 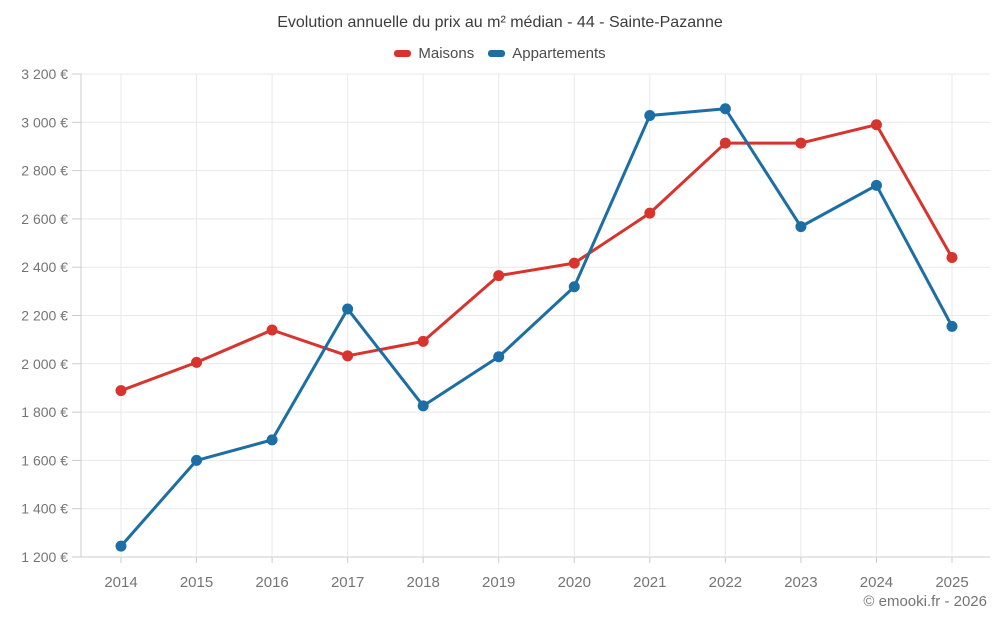 What do you see at coordinates (197, 362) in the screenshot?
I see `data-point-maisons-2015` at bounding box center [197, 362].